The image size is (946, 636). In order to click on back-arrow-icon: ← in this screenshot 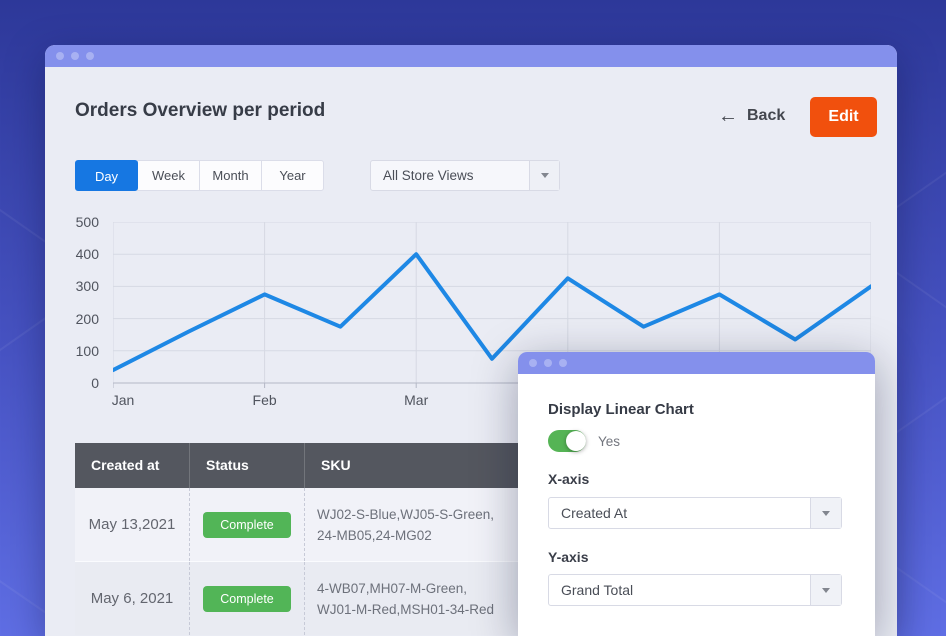, I will do `click(728, 116)`.